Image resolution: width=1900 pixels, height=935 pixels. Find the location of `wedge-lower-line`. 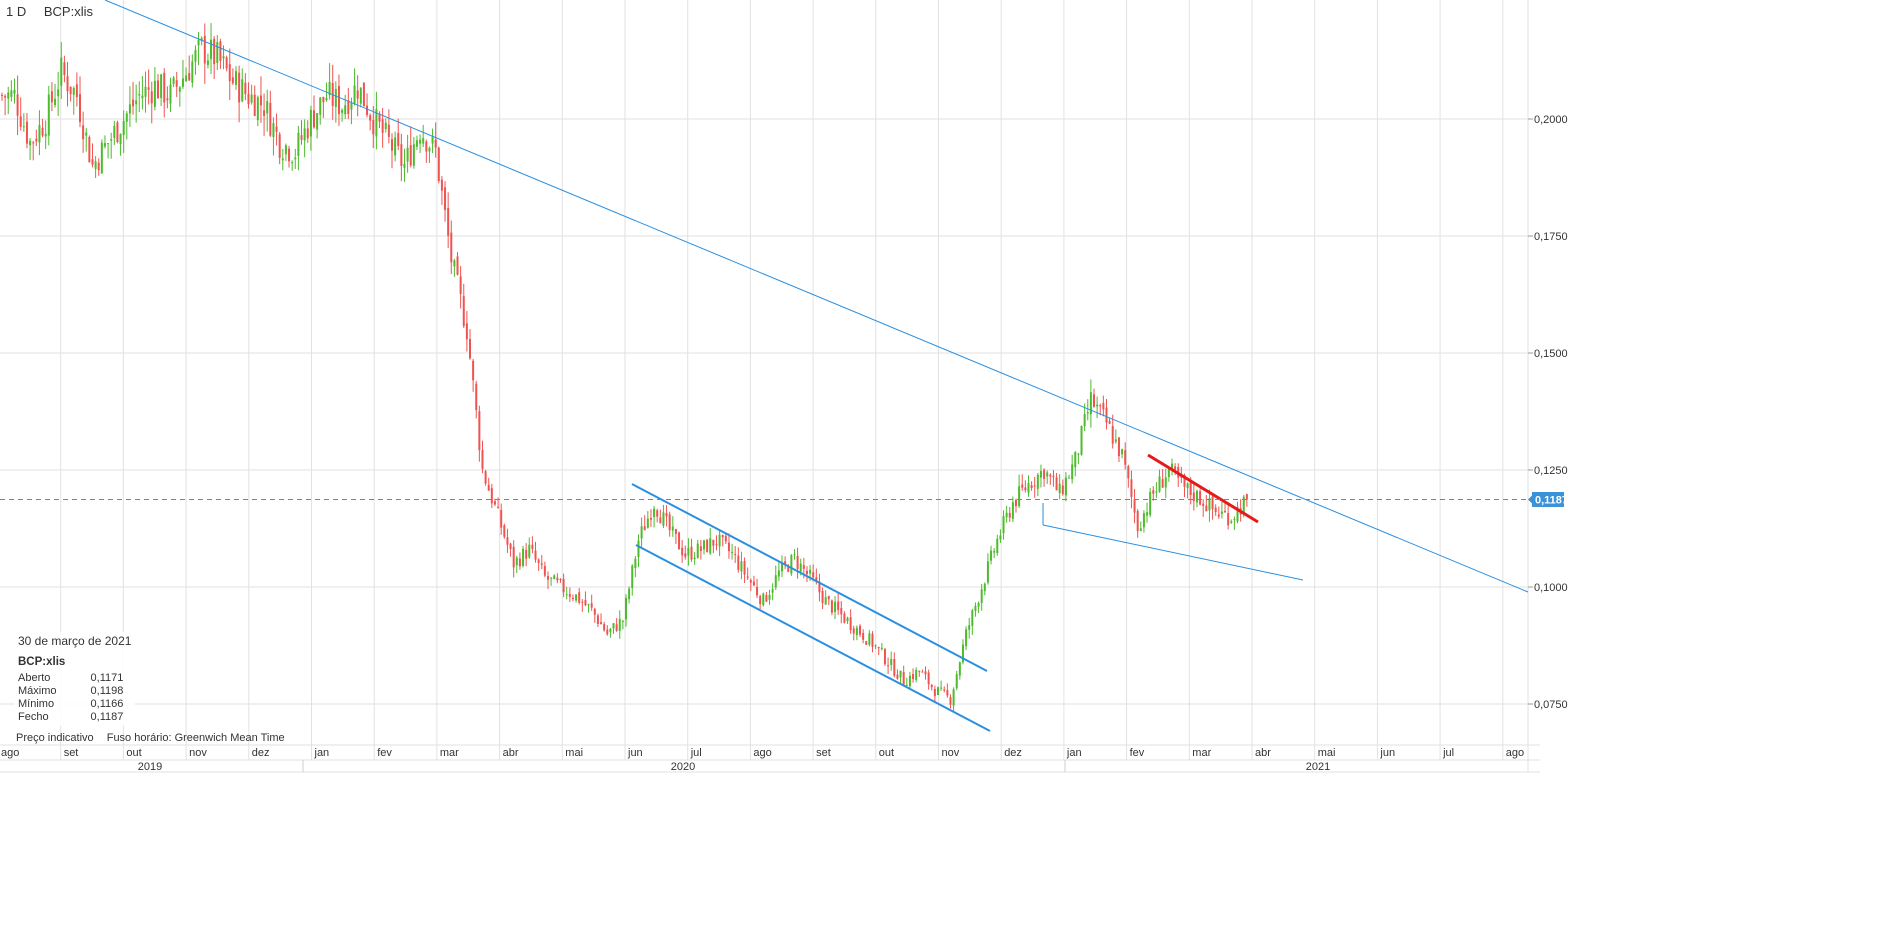

wedge-lower-line is located at coordinates (1173, 552).